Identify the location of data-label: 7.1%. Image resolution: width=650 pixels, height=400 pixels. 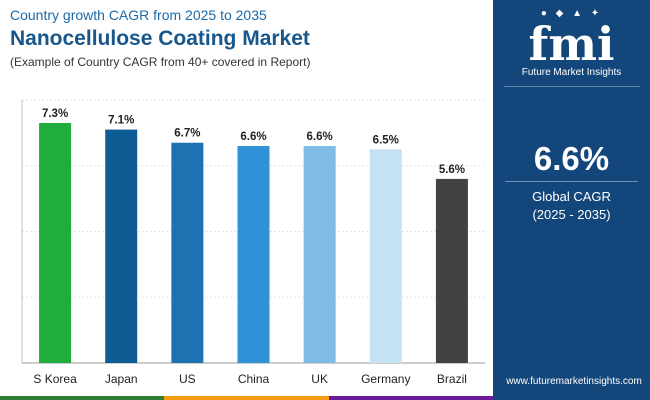
(121, 121).